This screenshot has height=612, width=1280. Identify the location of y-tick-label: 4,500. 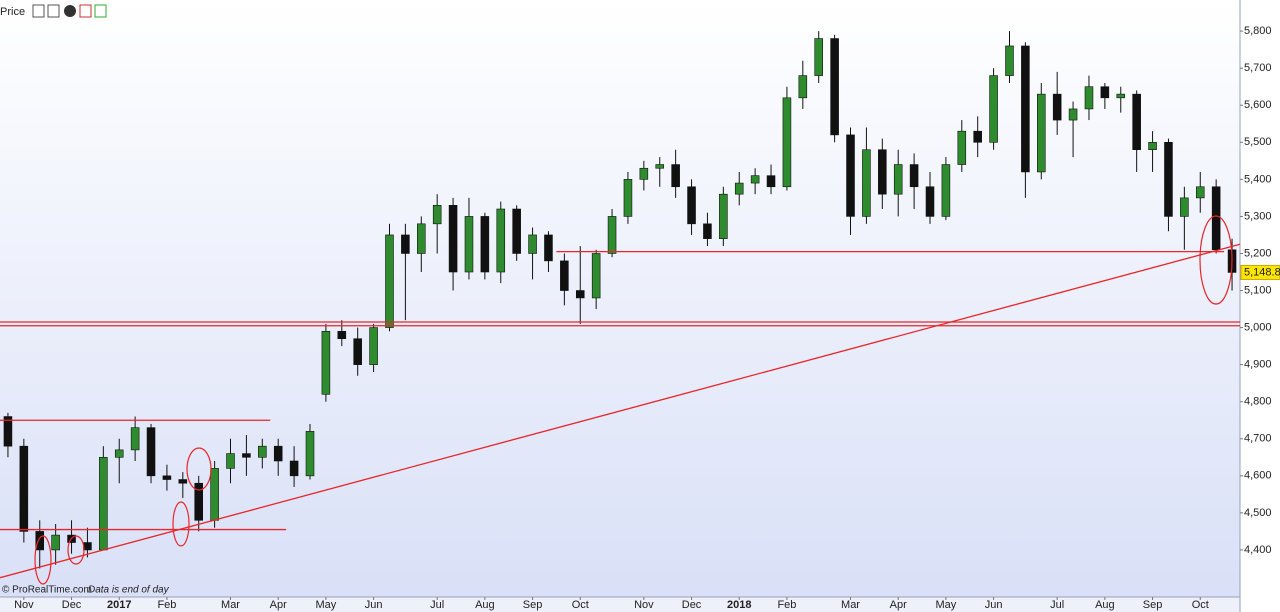
(1258, 513).